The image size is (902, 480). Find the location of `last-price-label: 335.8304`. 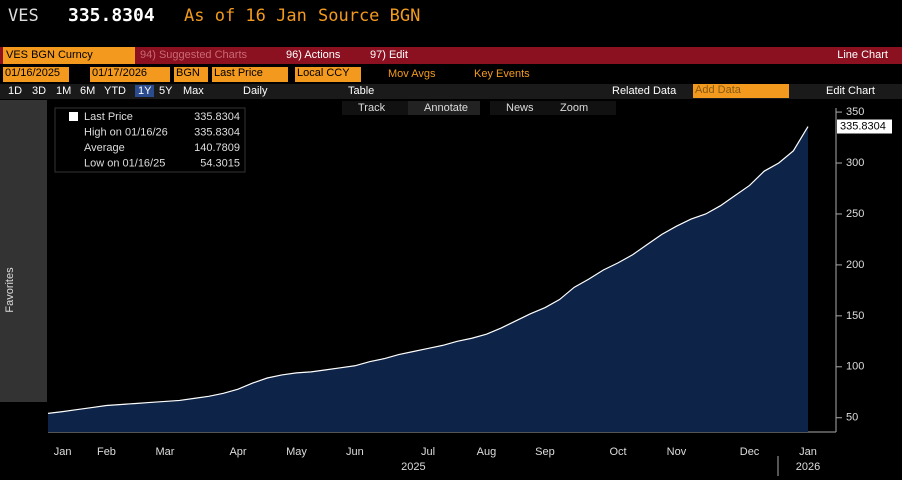

last-price-label: 335.8304 is located at coordinates (863, 126).